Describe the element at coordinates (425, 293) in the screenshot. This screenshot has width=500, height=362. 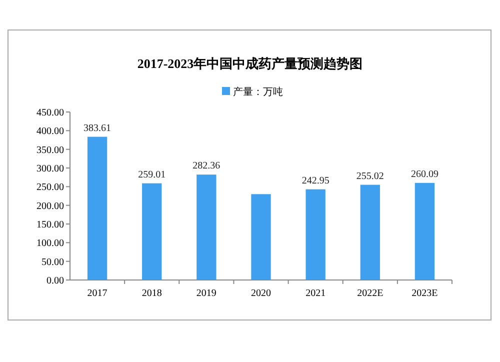
I see `x-tick-label: 2023E` at that location.